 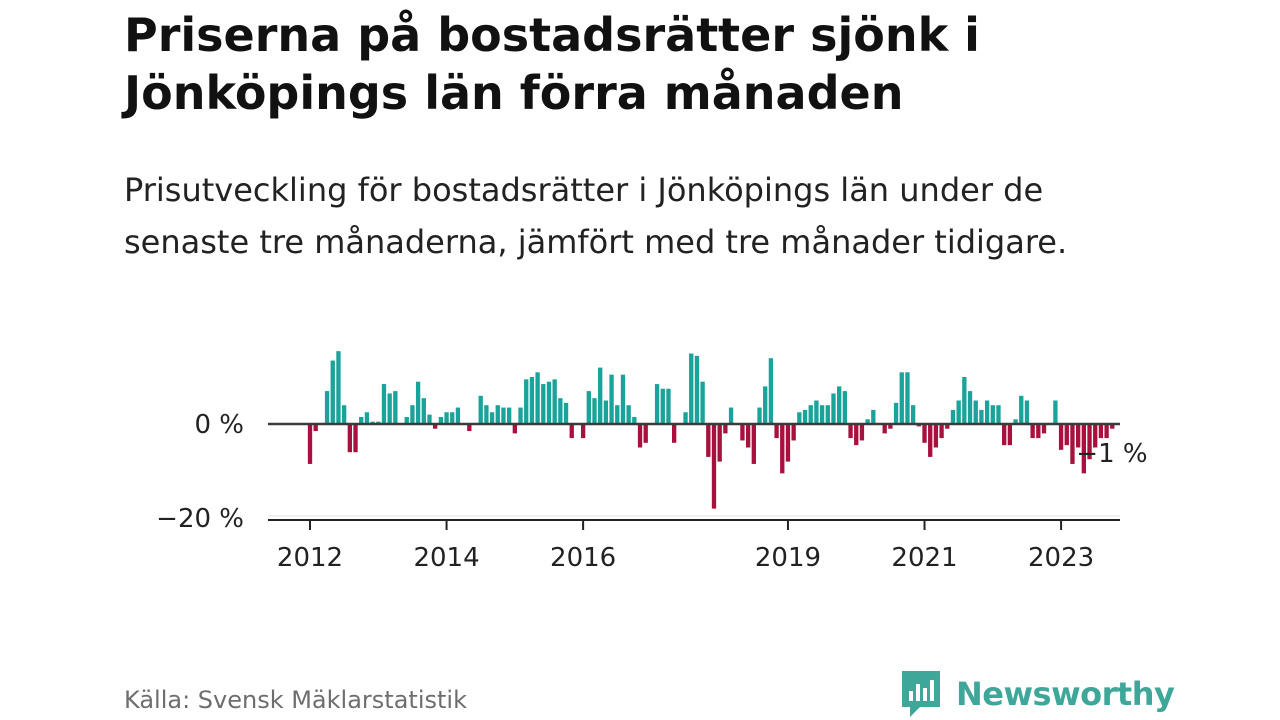 What do you see at coordinates (921, 694) in the screenshot?
I see `newsworthy-logo-icon` at bounding box center [921, 694].